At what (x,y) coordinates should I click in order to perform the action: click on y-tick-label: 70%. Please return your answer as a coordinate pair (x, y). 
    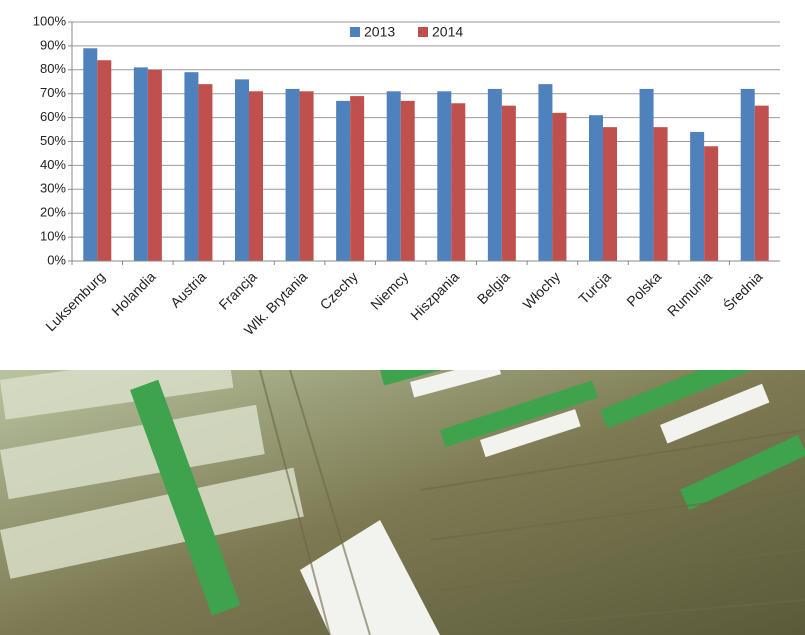
    Looking at the image, I should click on (53, 92).